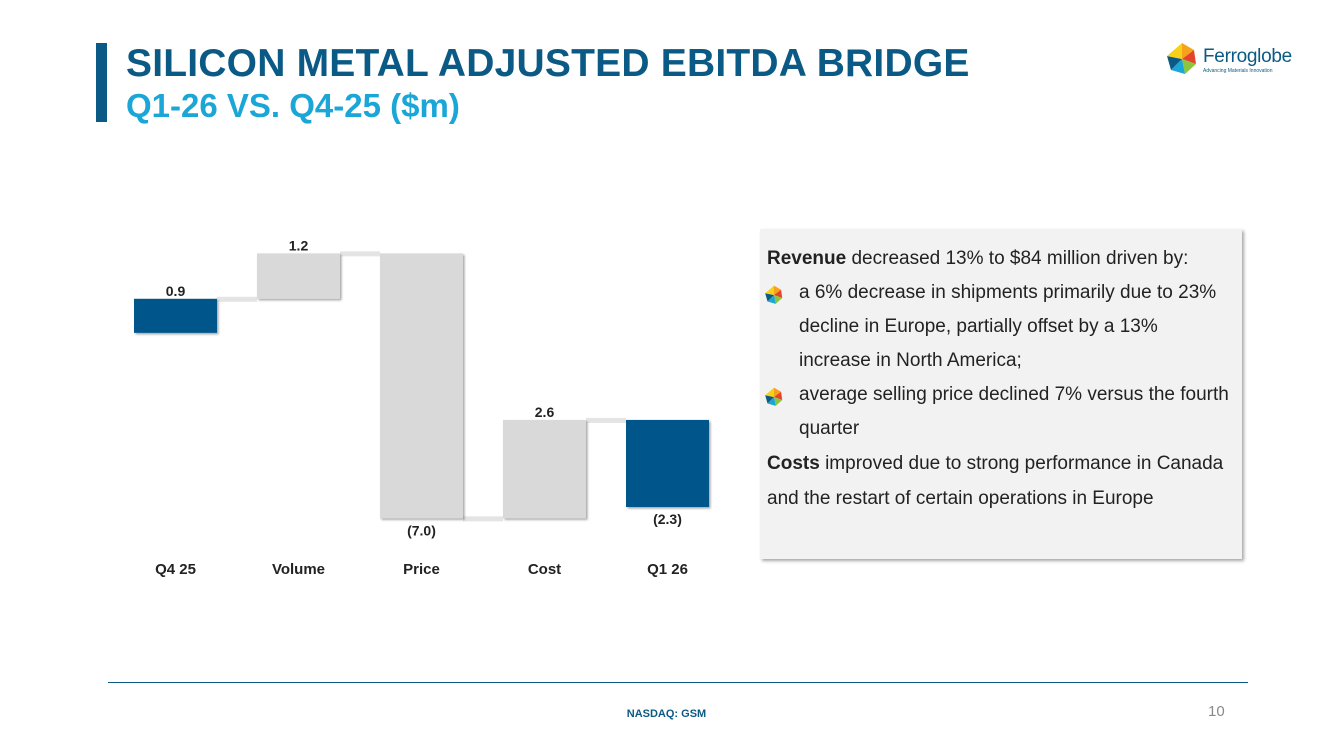  Describe the element at coordinates (667, 519) in the screenshot. I see `value-label: (2.3)` at that location.